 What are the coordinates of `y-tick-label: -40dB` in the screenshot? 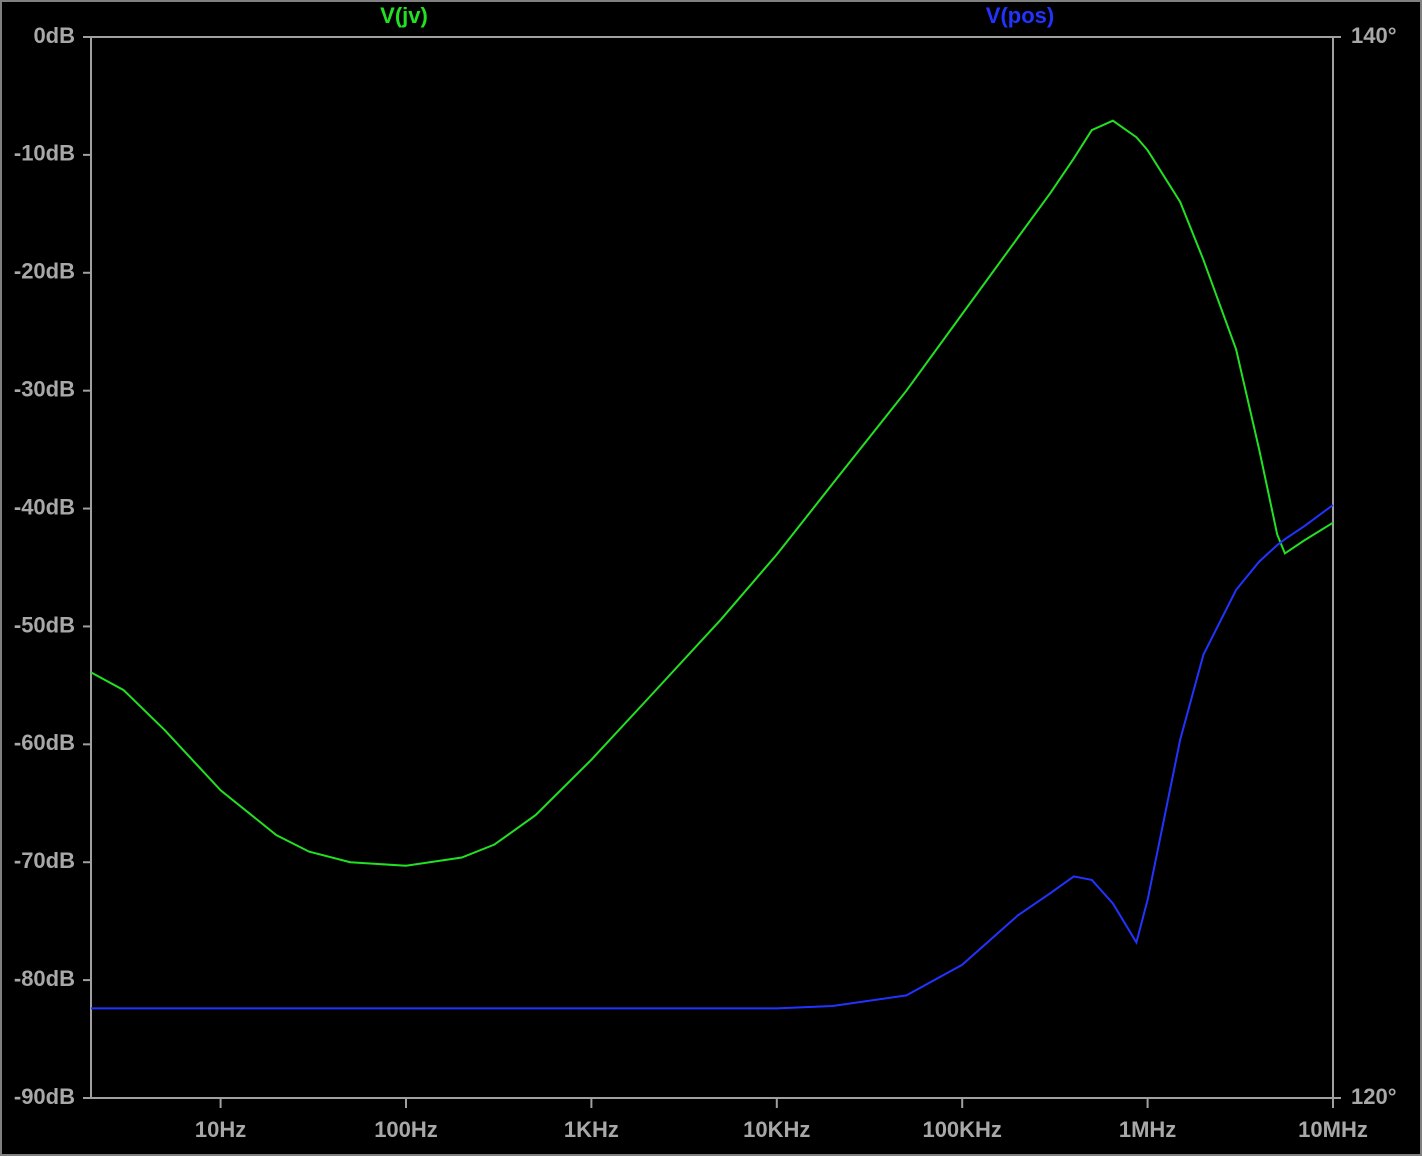 It's located at (44, 506).